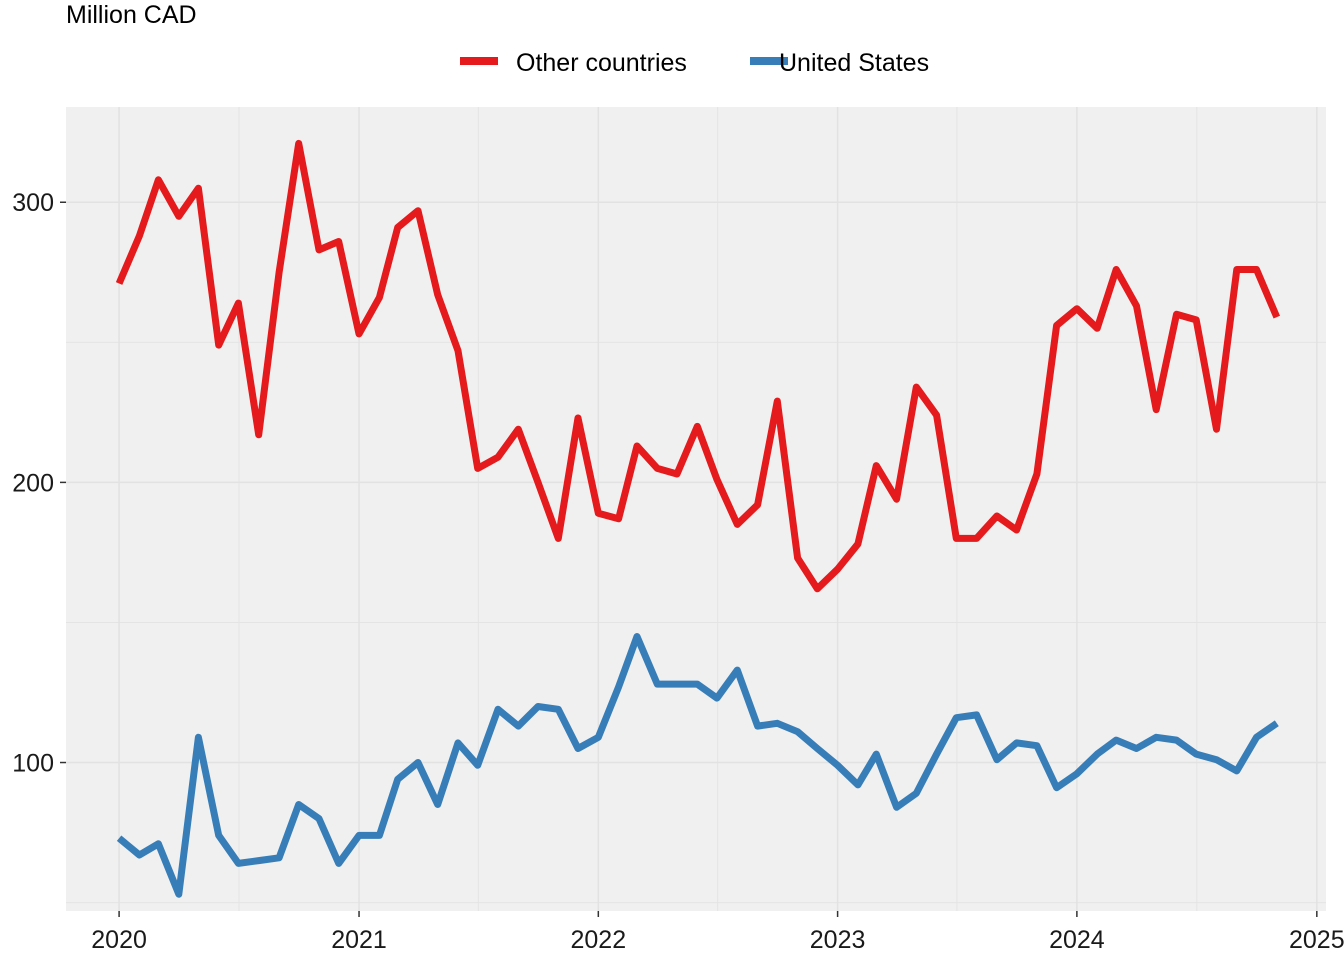  I want to click on x-tick-label: 2022, so click(599, 940).